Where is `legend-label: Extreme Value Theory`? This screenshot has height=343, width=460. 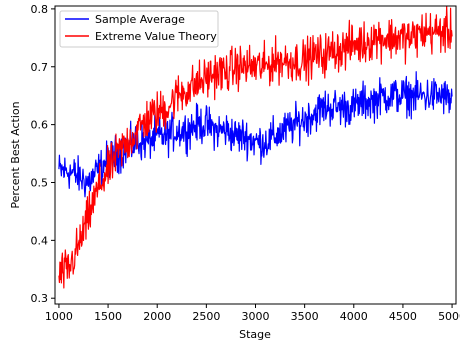
legend-label: Extreme Value Theory is located at coordinates (156, 36).